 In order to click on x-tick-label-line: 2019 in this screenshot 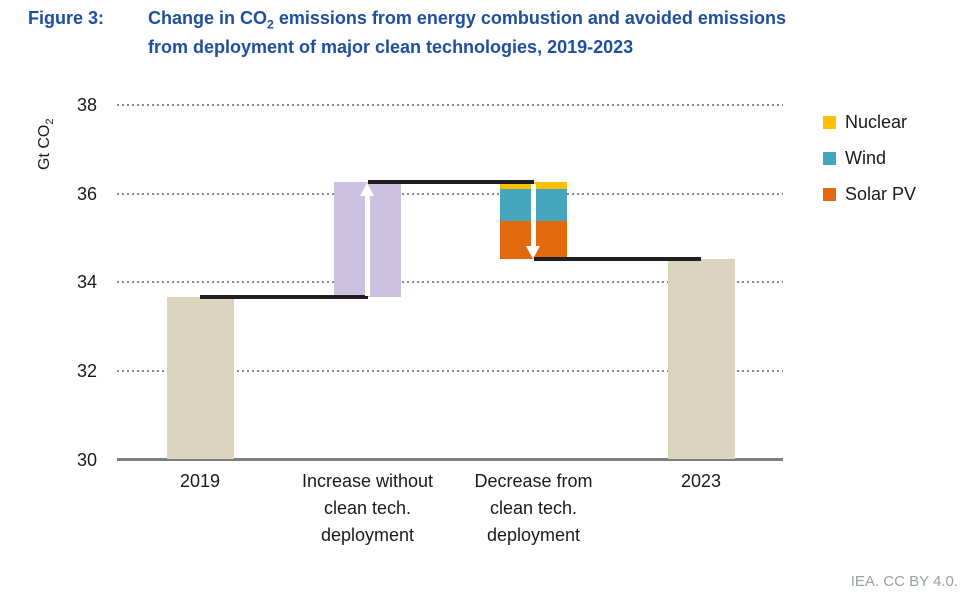, I will do `click(200, 481)`.